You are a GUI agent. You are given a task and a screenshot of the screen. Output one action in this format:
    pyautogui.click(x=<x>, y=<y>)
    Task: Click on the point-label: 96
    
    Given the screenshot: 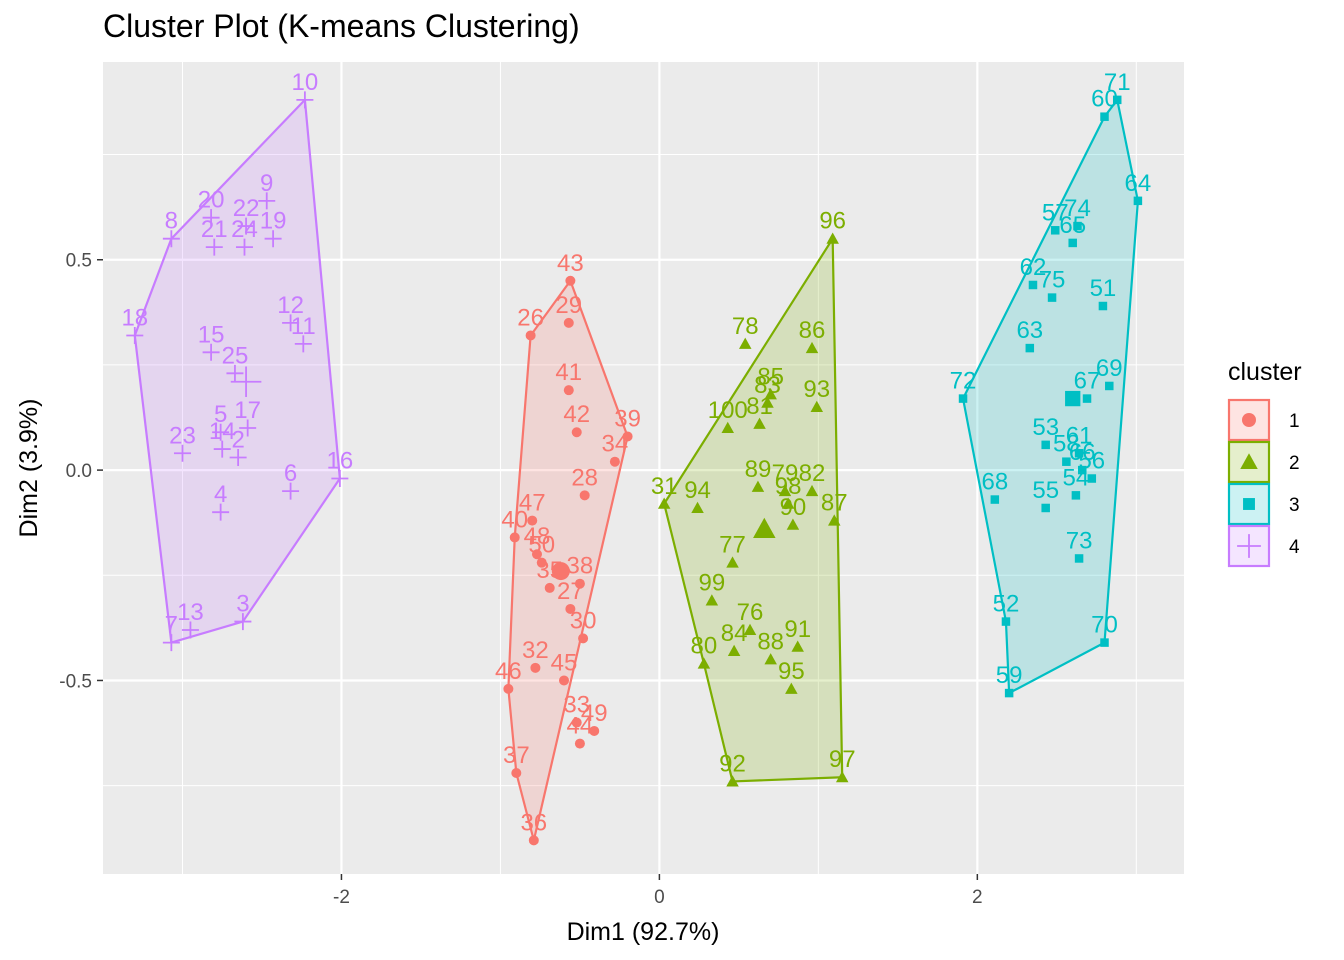 What is the action you would take?
    pyautogui.click(x=832, y=221)
    